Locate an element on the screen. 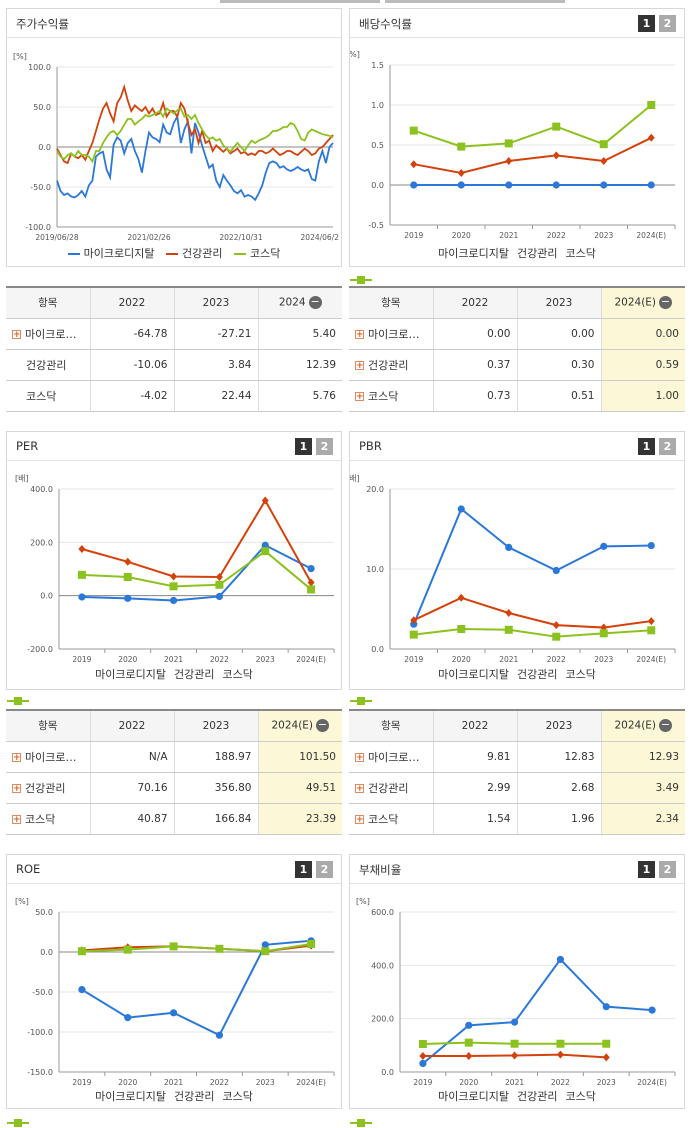 The width and height of the screenshot is (691, 1128). row-label: + 건강관리 is located at coordinates (391, 788).